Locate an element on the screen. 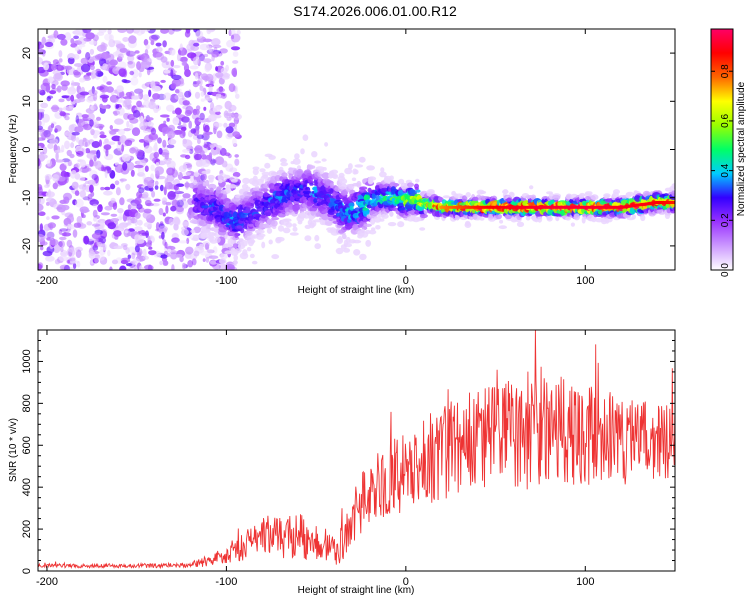  x-tick-label: -200 is located at coordinates (47, 582).